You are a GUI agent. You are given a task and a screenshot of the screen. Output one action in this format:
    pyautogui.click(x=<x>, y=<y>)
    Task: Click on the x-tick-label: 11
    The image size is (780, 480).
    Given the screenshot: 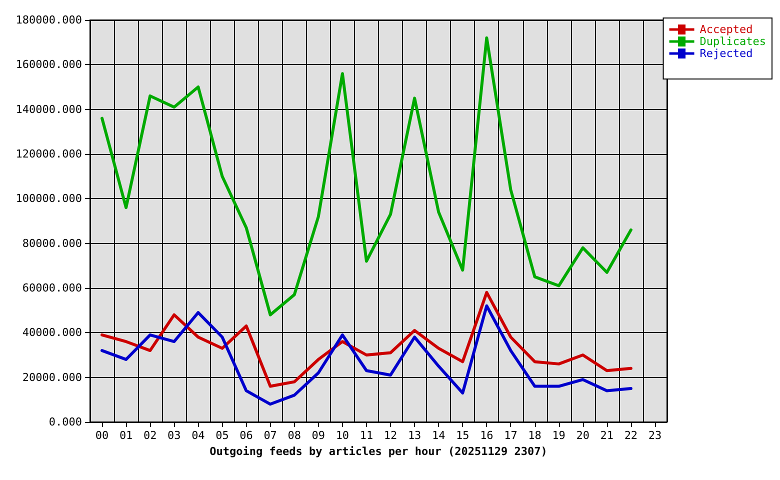 What is the action you would take?
    pyautogui.click(x=367, y=435)
    